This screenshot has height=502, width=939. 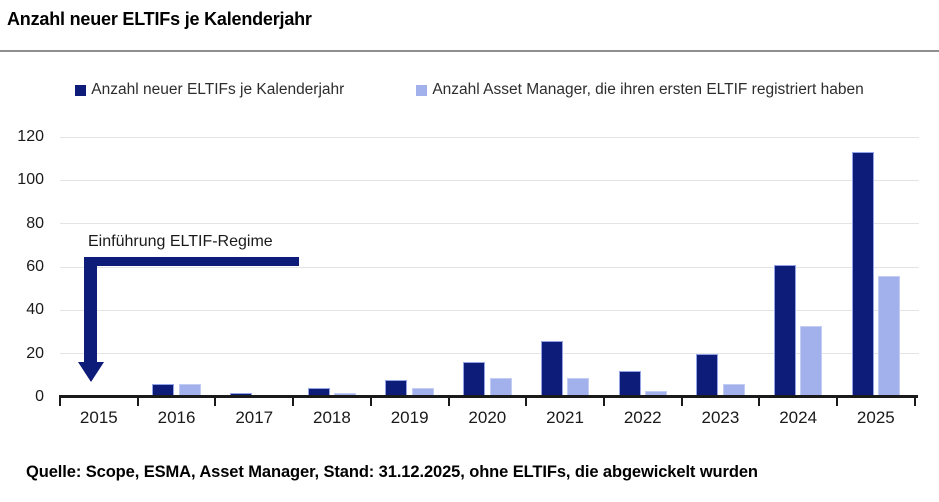 What do you see at coordinates (332, 417) in the screenshot?
I see `x-axis-label-2018: 2018` at bounding box center [332, 417].